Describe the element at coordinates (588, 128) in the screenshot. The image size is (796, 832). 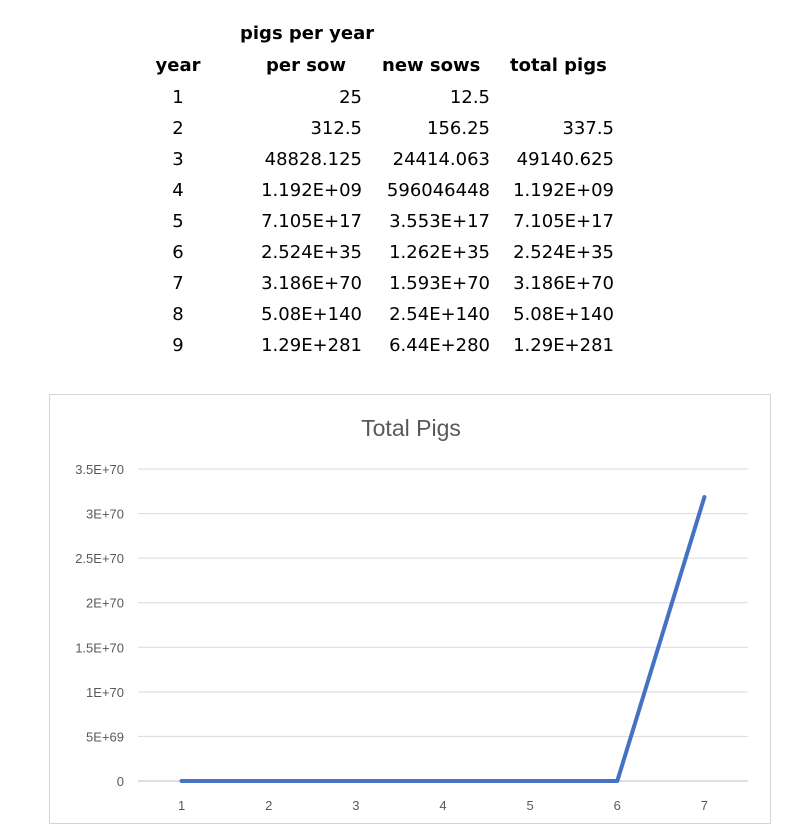
I see `cell-total-pigs: 337.5` at that location.